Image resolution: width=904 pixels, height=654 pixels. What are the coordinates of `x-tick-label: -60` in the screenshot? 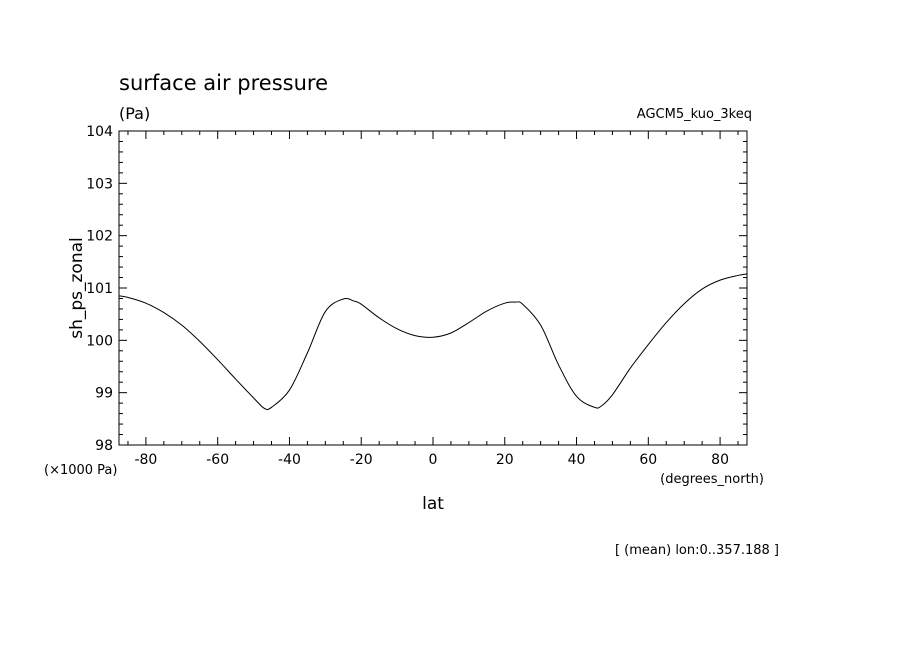 It's located at (217, 460).